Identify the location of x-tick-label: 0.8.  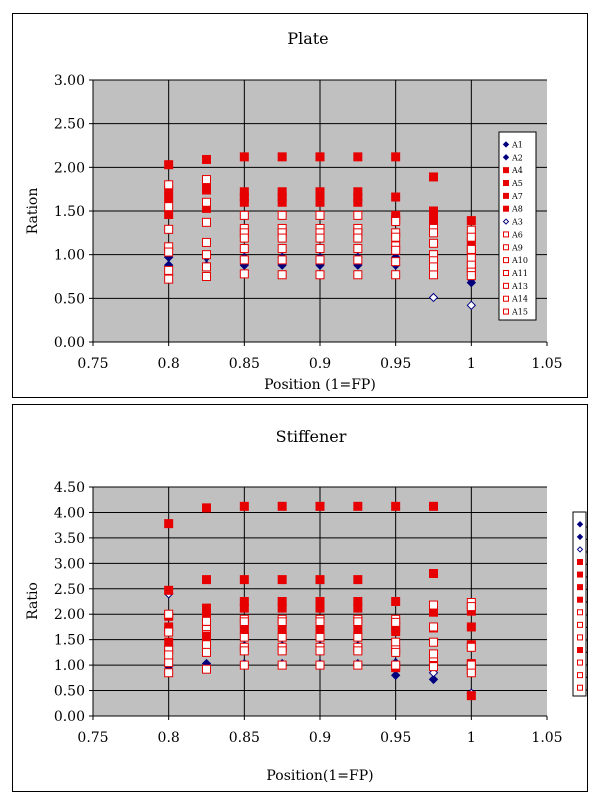
(169, 738).